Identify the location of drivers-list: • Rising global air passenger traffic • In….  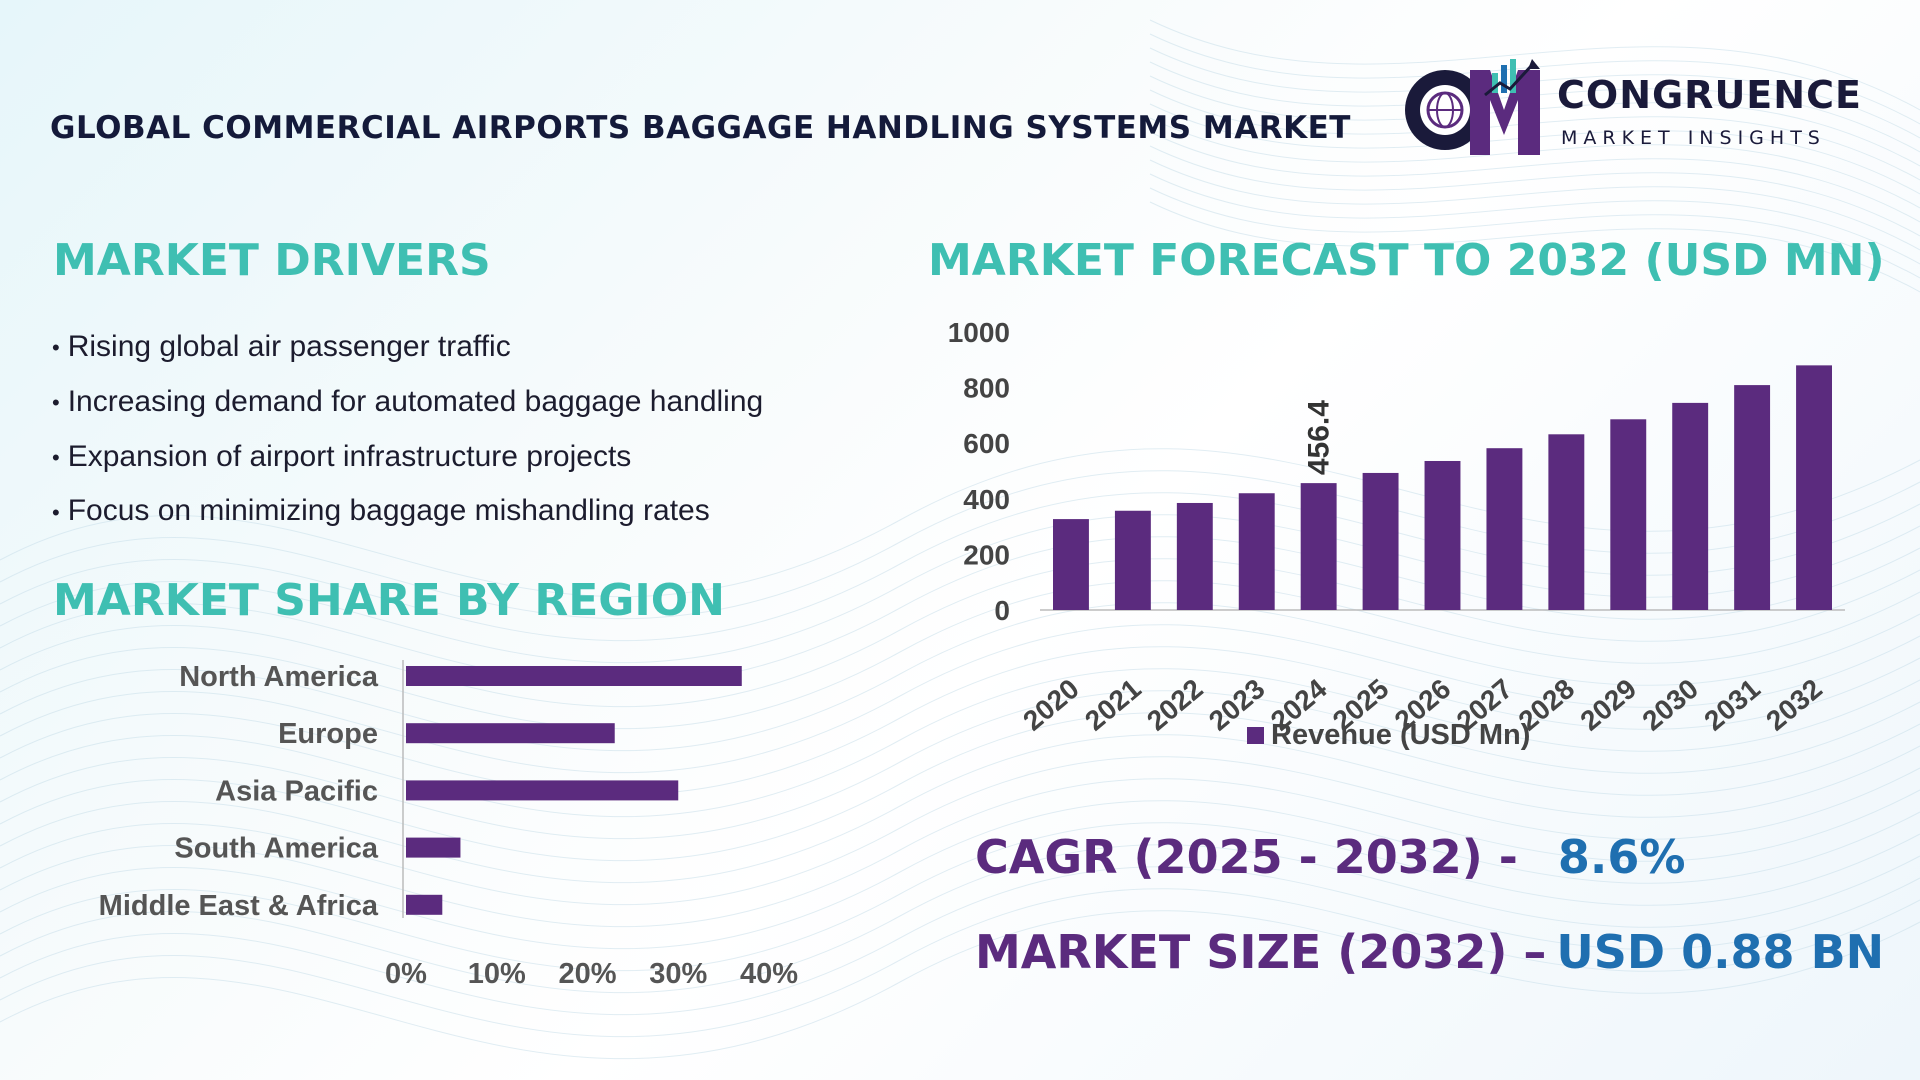
(407, 429).